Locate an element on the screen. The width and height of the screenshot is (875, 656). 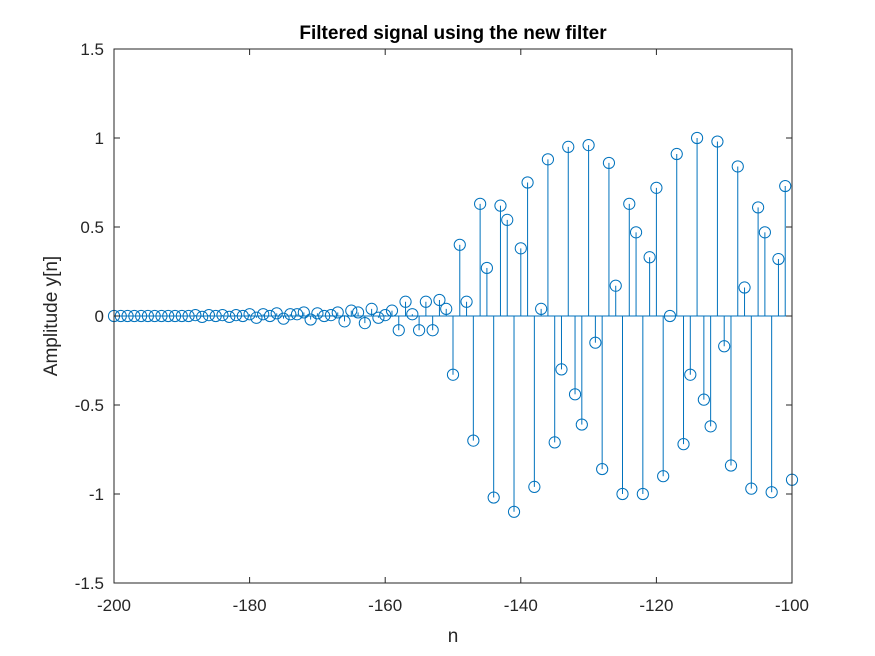
y-tick-label: 1 is located at coordinates (99, 138).